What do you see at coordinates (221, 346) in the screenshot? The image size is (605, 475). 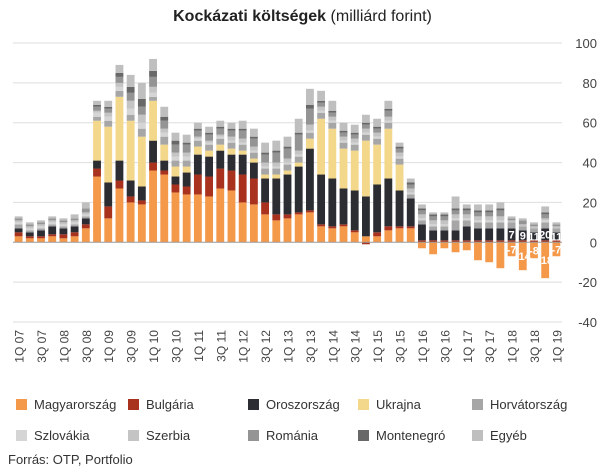 I see `x-tick-label: 3Q 11` at bounding box center [221, 346].